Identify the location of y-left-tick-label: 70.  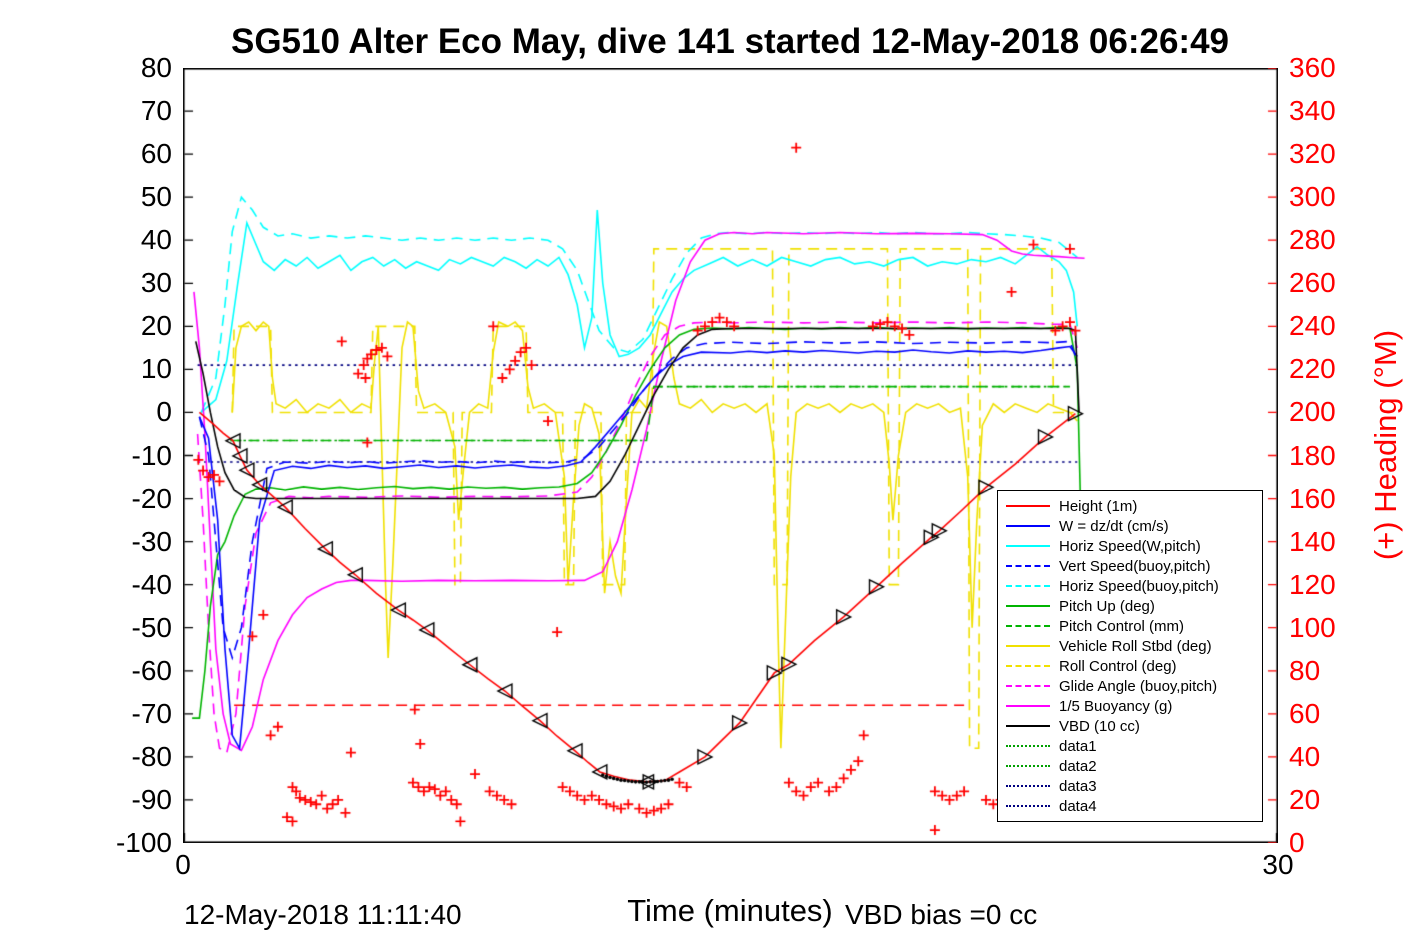
(156, 111).